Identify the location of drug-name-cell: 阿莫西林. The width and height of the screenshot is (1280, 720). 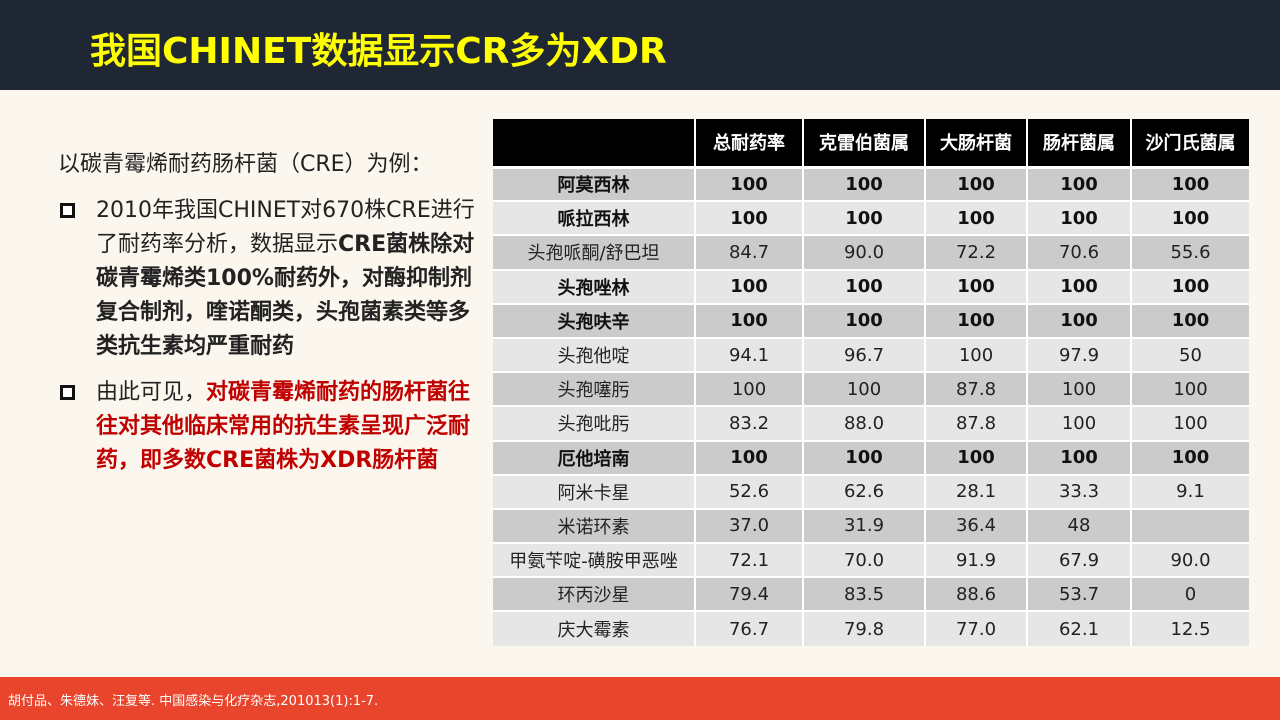
(594, 183).